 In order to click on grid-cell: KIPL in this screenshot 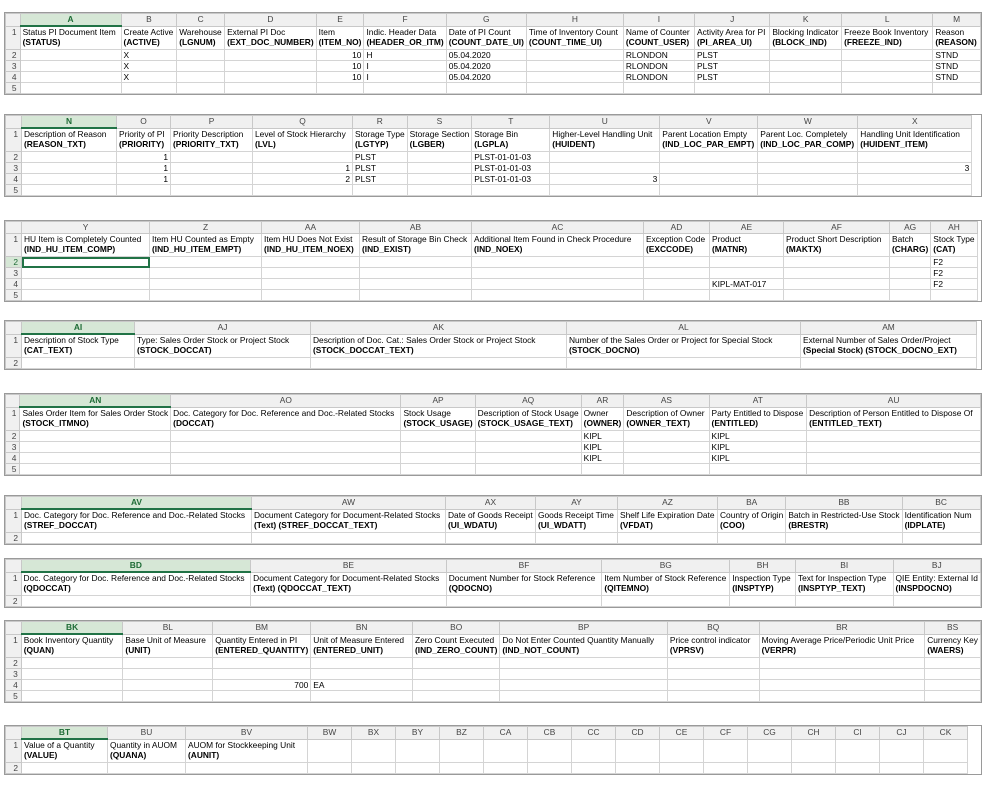, I will do `click(758, 436)`.